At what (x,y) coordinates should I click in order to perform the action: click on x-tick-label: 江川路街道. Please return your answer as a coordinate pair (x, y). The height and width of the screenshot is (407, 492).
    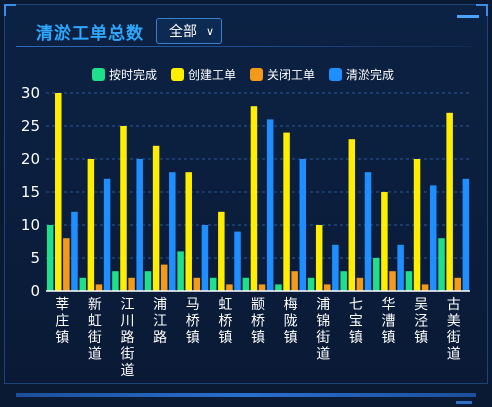
    Looking at the image, I should click on (128, 338).